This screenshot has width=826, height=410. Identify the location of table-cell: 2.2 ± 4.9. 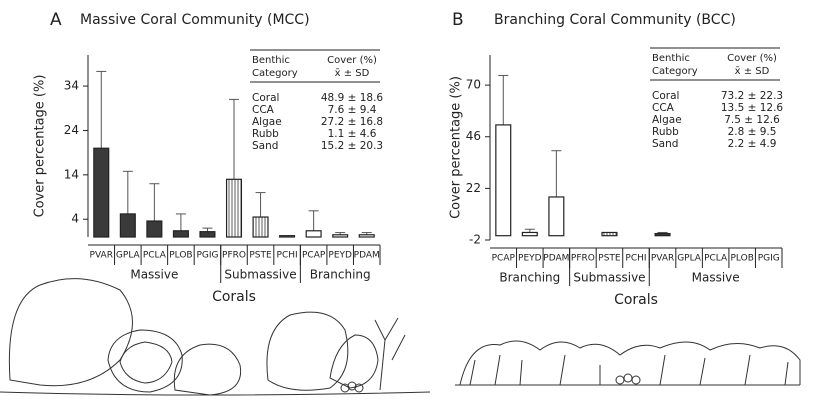
(752, 144).